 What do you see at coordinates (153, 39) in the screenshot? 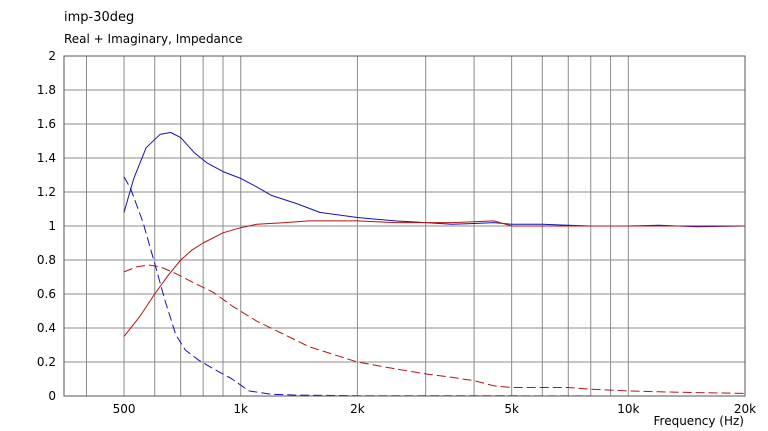
I see `chart-subtitle: Real + Imaginary, Impedance` at bounding box center [153, 39].